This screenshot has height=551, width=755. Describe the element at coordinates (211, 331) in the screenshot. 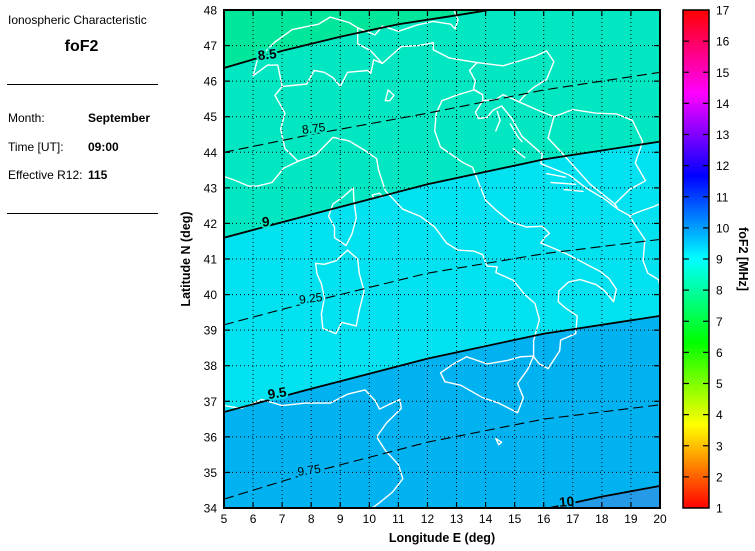

I see `y-tick-label: 39` at that location.